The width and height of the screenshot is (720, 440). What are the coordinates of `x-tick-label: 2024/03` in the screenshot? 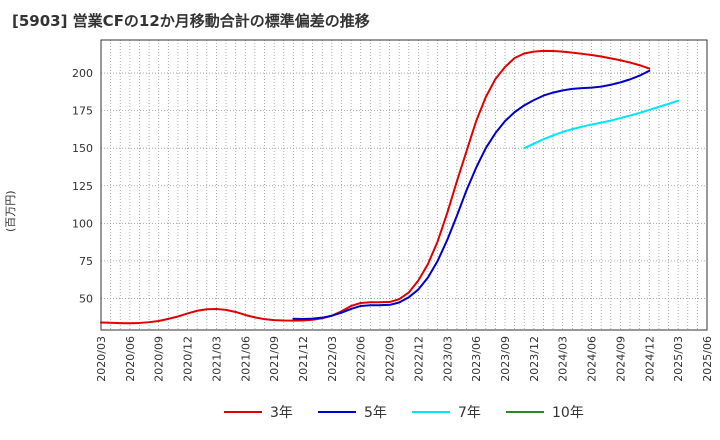 It's located at (563, 359).